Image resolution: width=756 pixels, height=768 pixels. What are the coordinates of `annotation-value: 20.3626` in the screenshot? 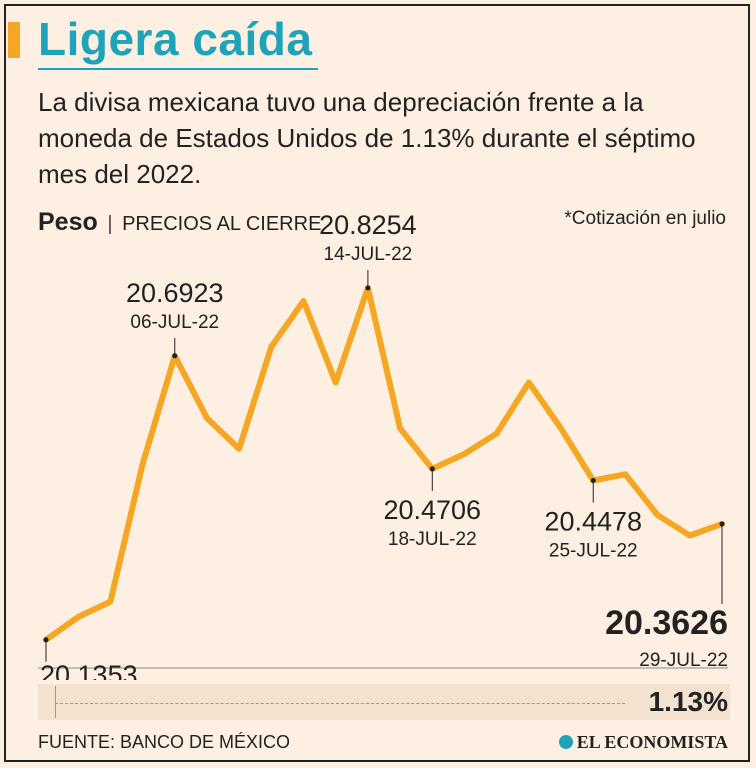 It's located at (666, 623).